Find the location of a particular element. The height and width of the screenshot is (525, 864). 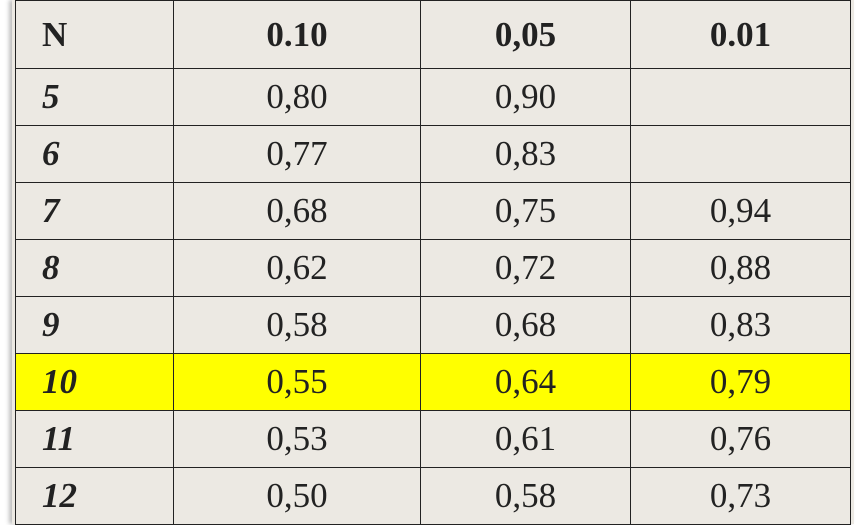

cell: 0,62 is located at coordinates (297, 268).